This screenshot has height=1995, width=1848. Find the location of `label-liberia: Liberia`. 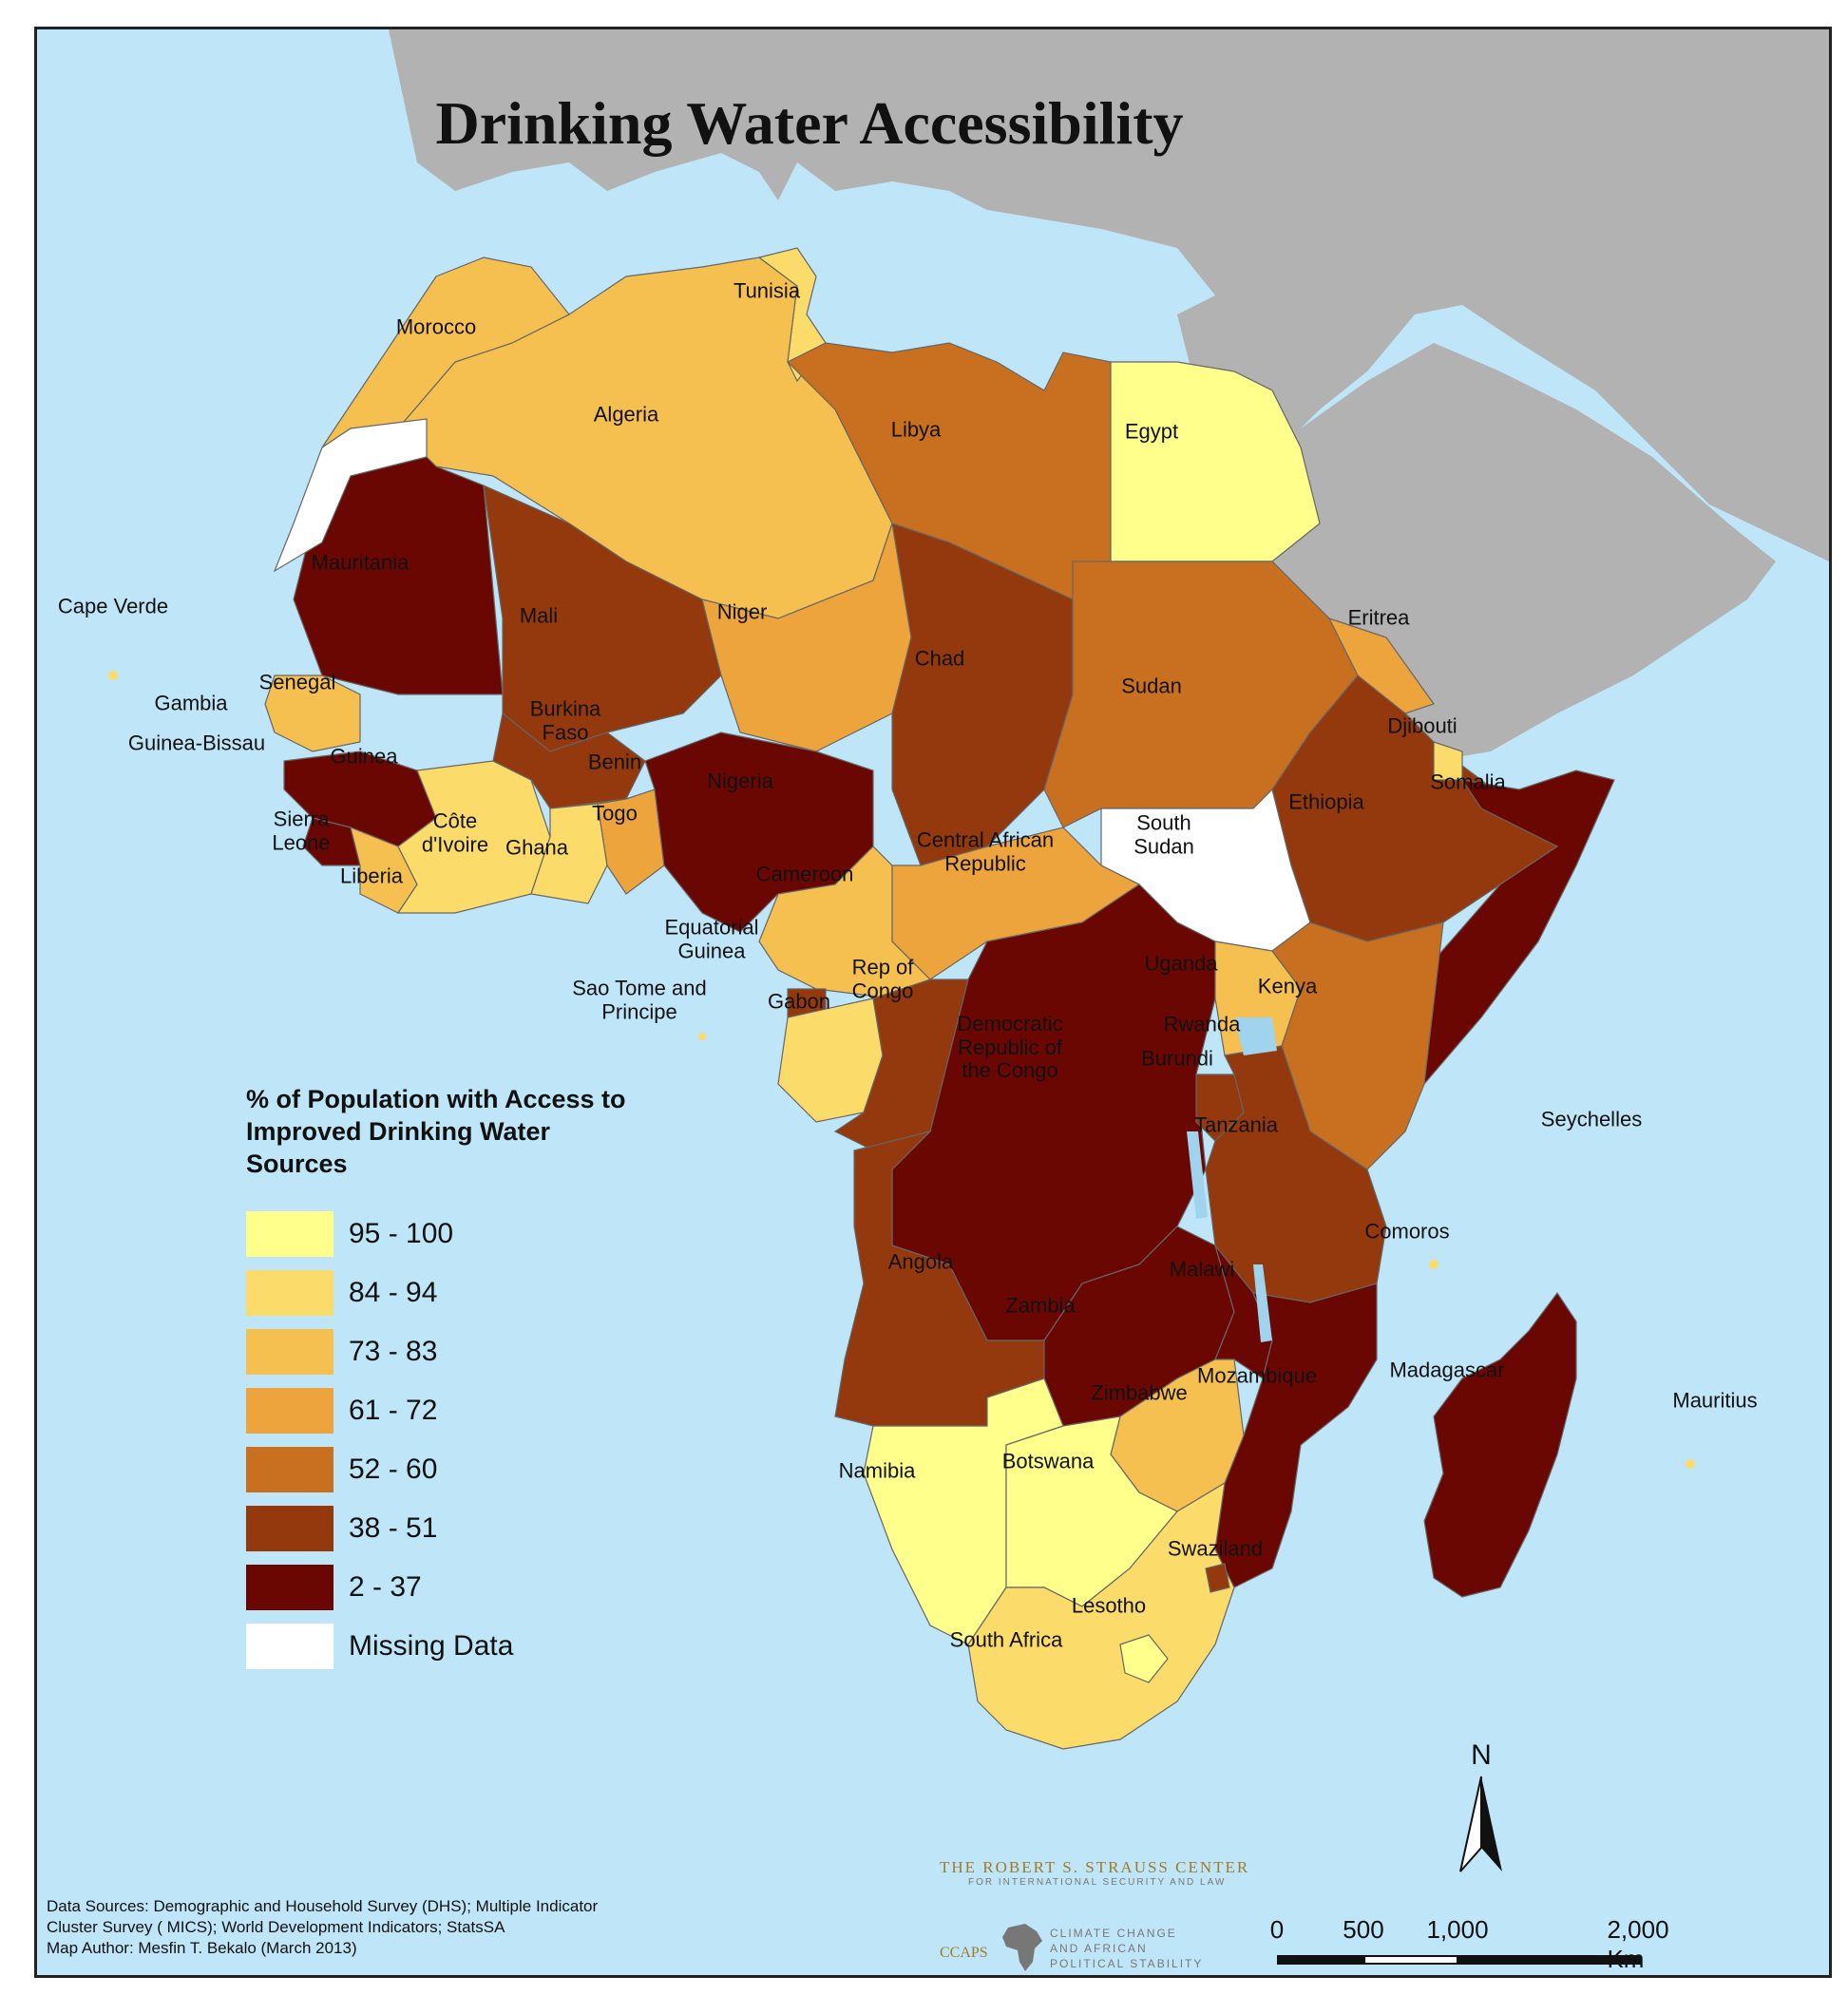

label-liberia: Liberia is located at coordinates (372, 876).